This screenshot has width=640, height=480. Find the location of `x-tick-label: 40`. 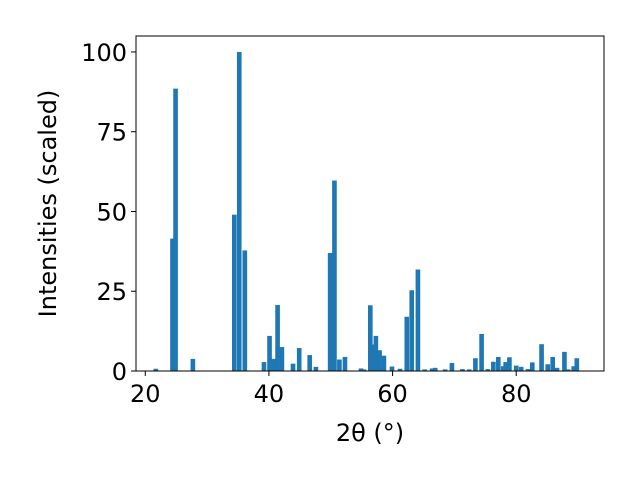

x-tick-label: 40 is located at coordinates (269, 394).